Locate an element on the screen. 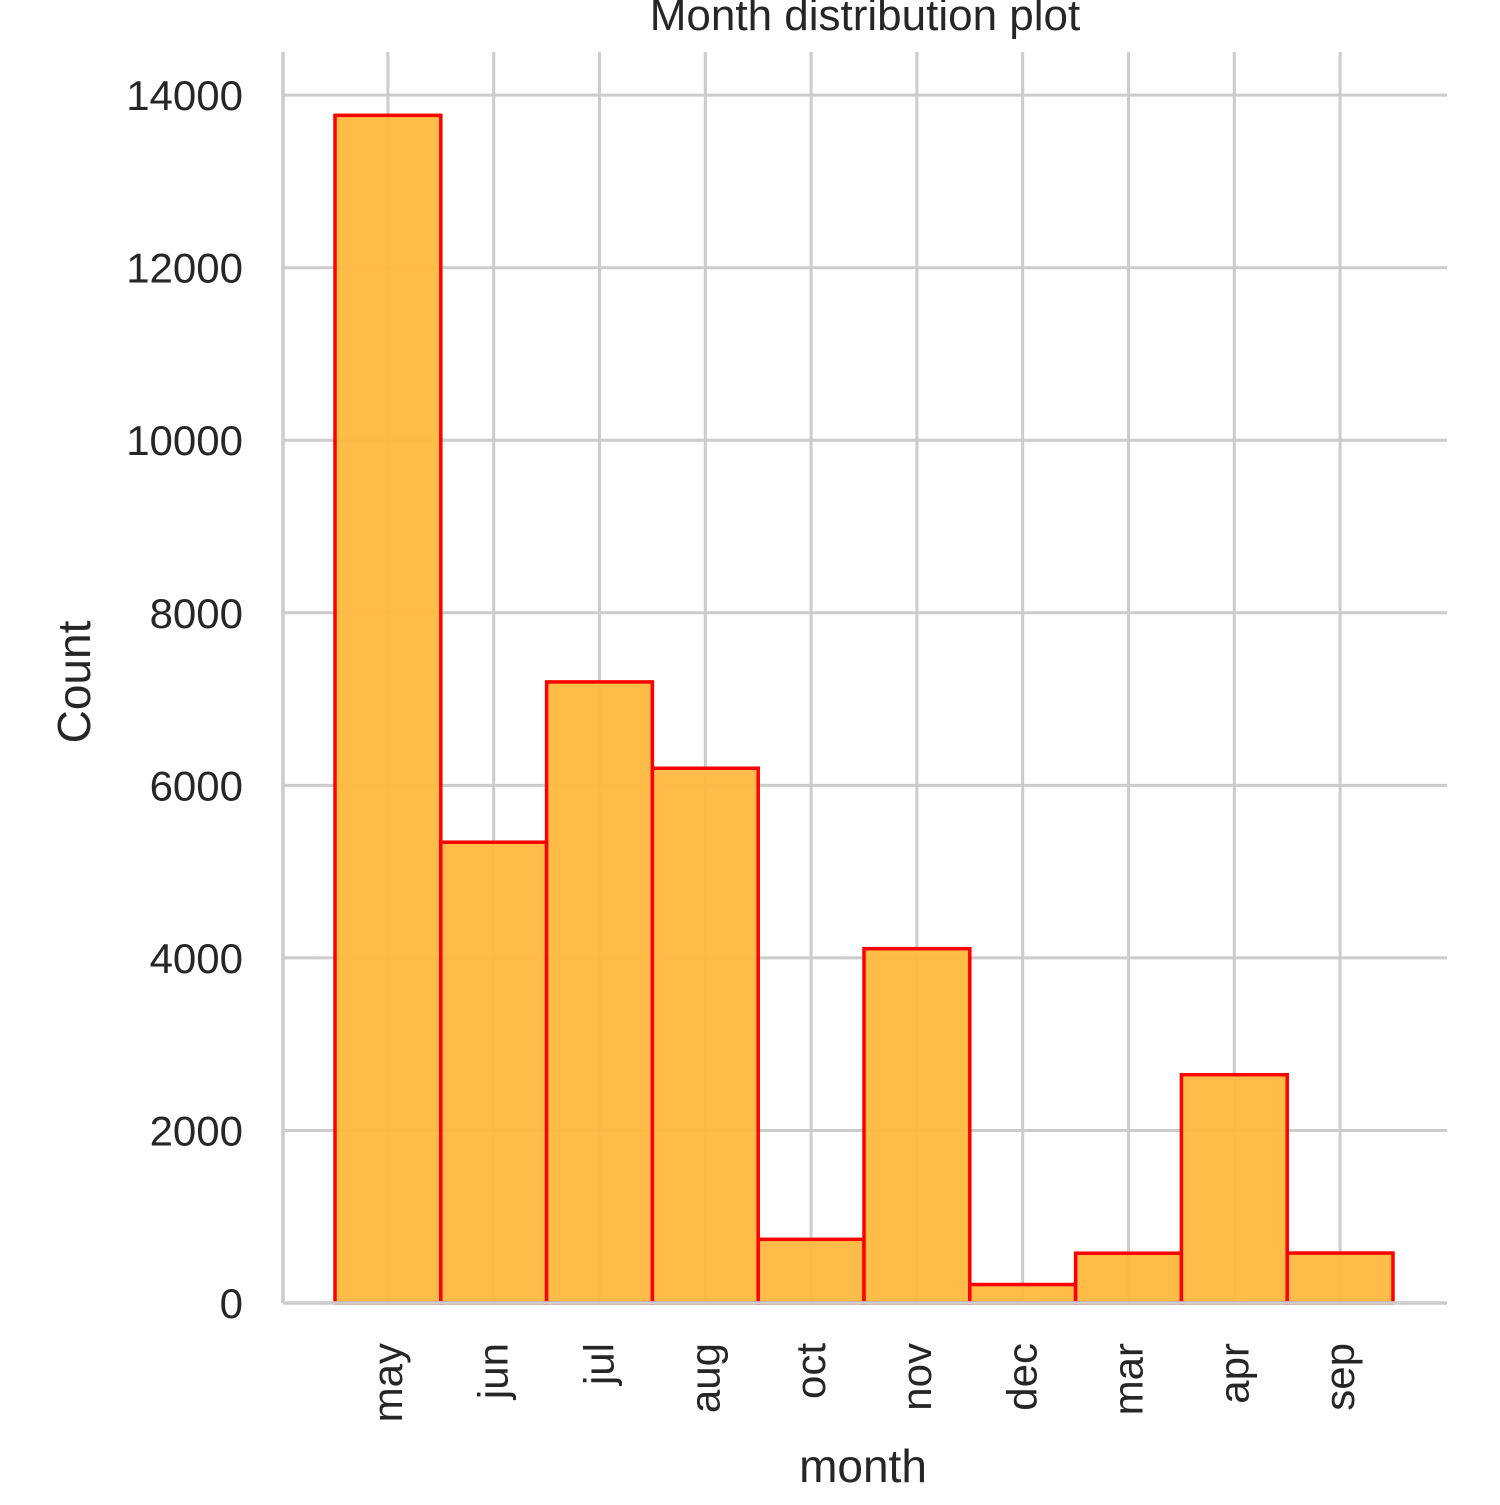 This screenshot has height=1505, width=1500. y-tick-label: 0 is located at coordinates (231, 1303).